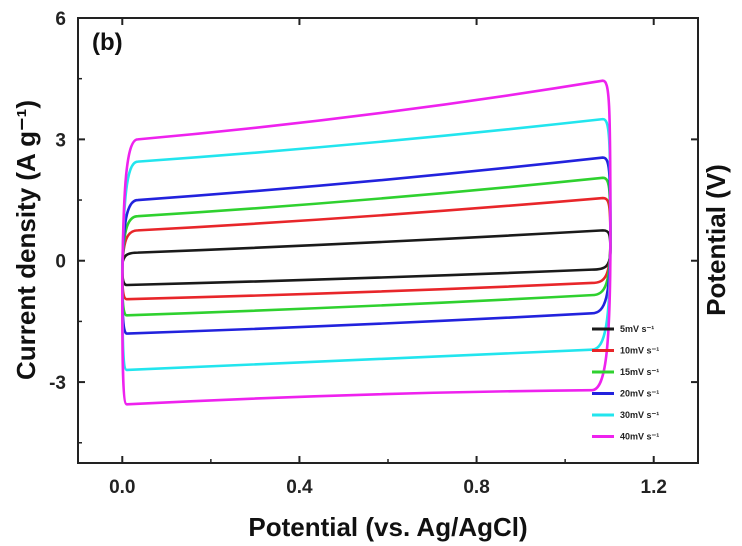 This screenshot has width=742, height=546. I want to click on legend-label: 15mV s⁻¹, so click(639, 372).